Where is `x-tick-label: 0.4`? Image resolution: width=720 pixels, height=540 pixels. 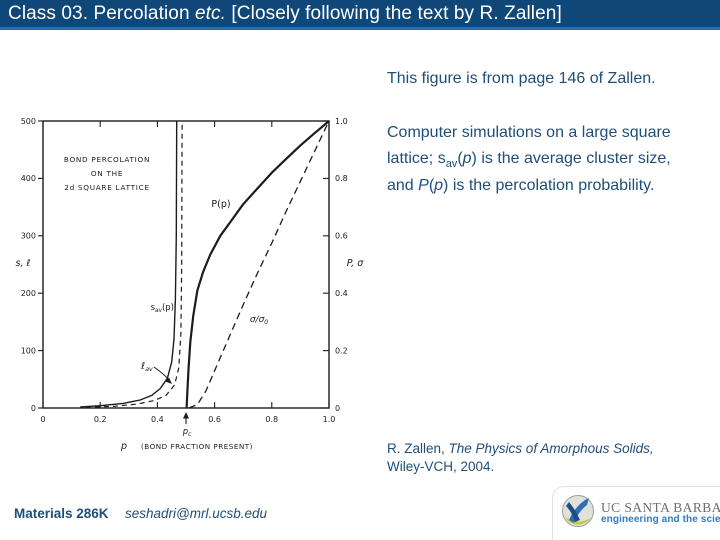
x-tick-label: 0.4 is located at coordinates (157, 419).